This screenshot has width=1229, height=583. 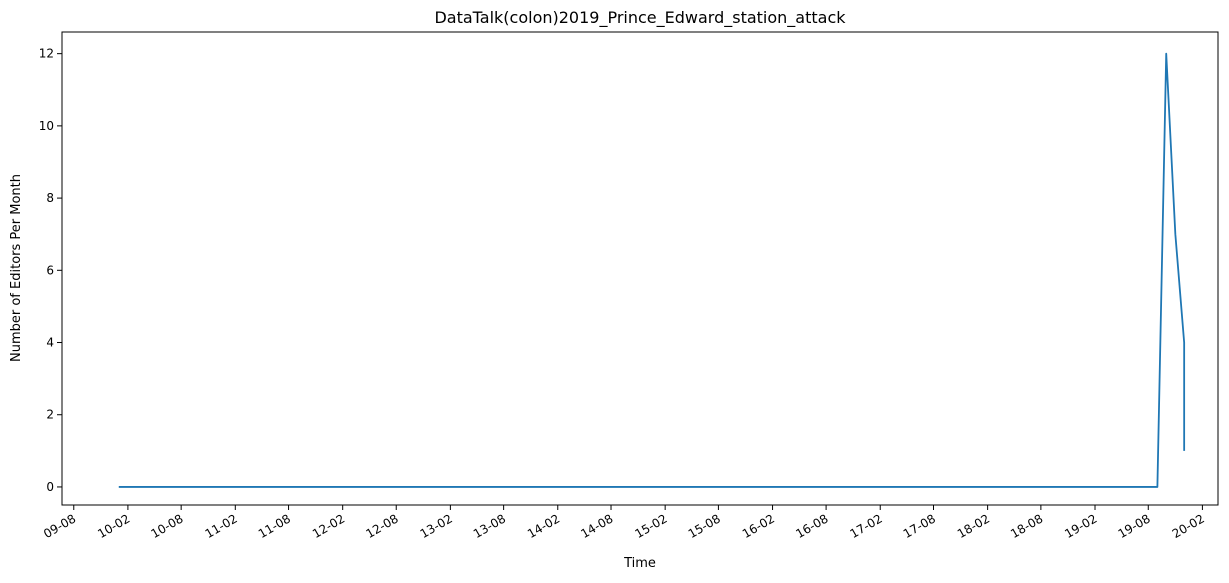 What do you see at coordinates (1188, 526) in the screenshot?
I see `x-tick-label: 20-02` at bounding box center [1188, 526].